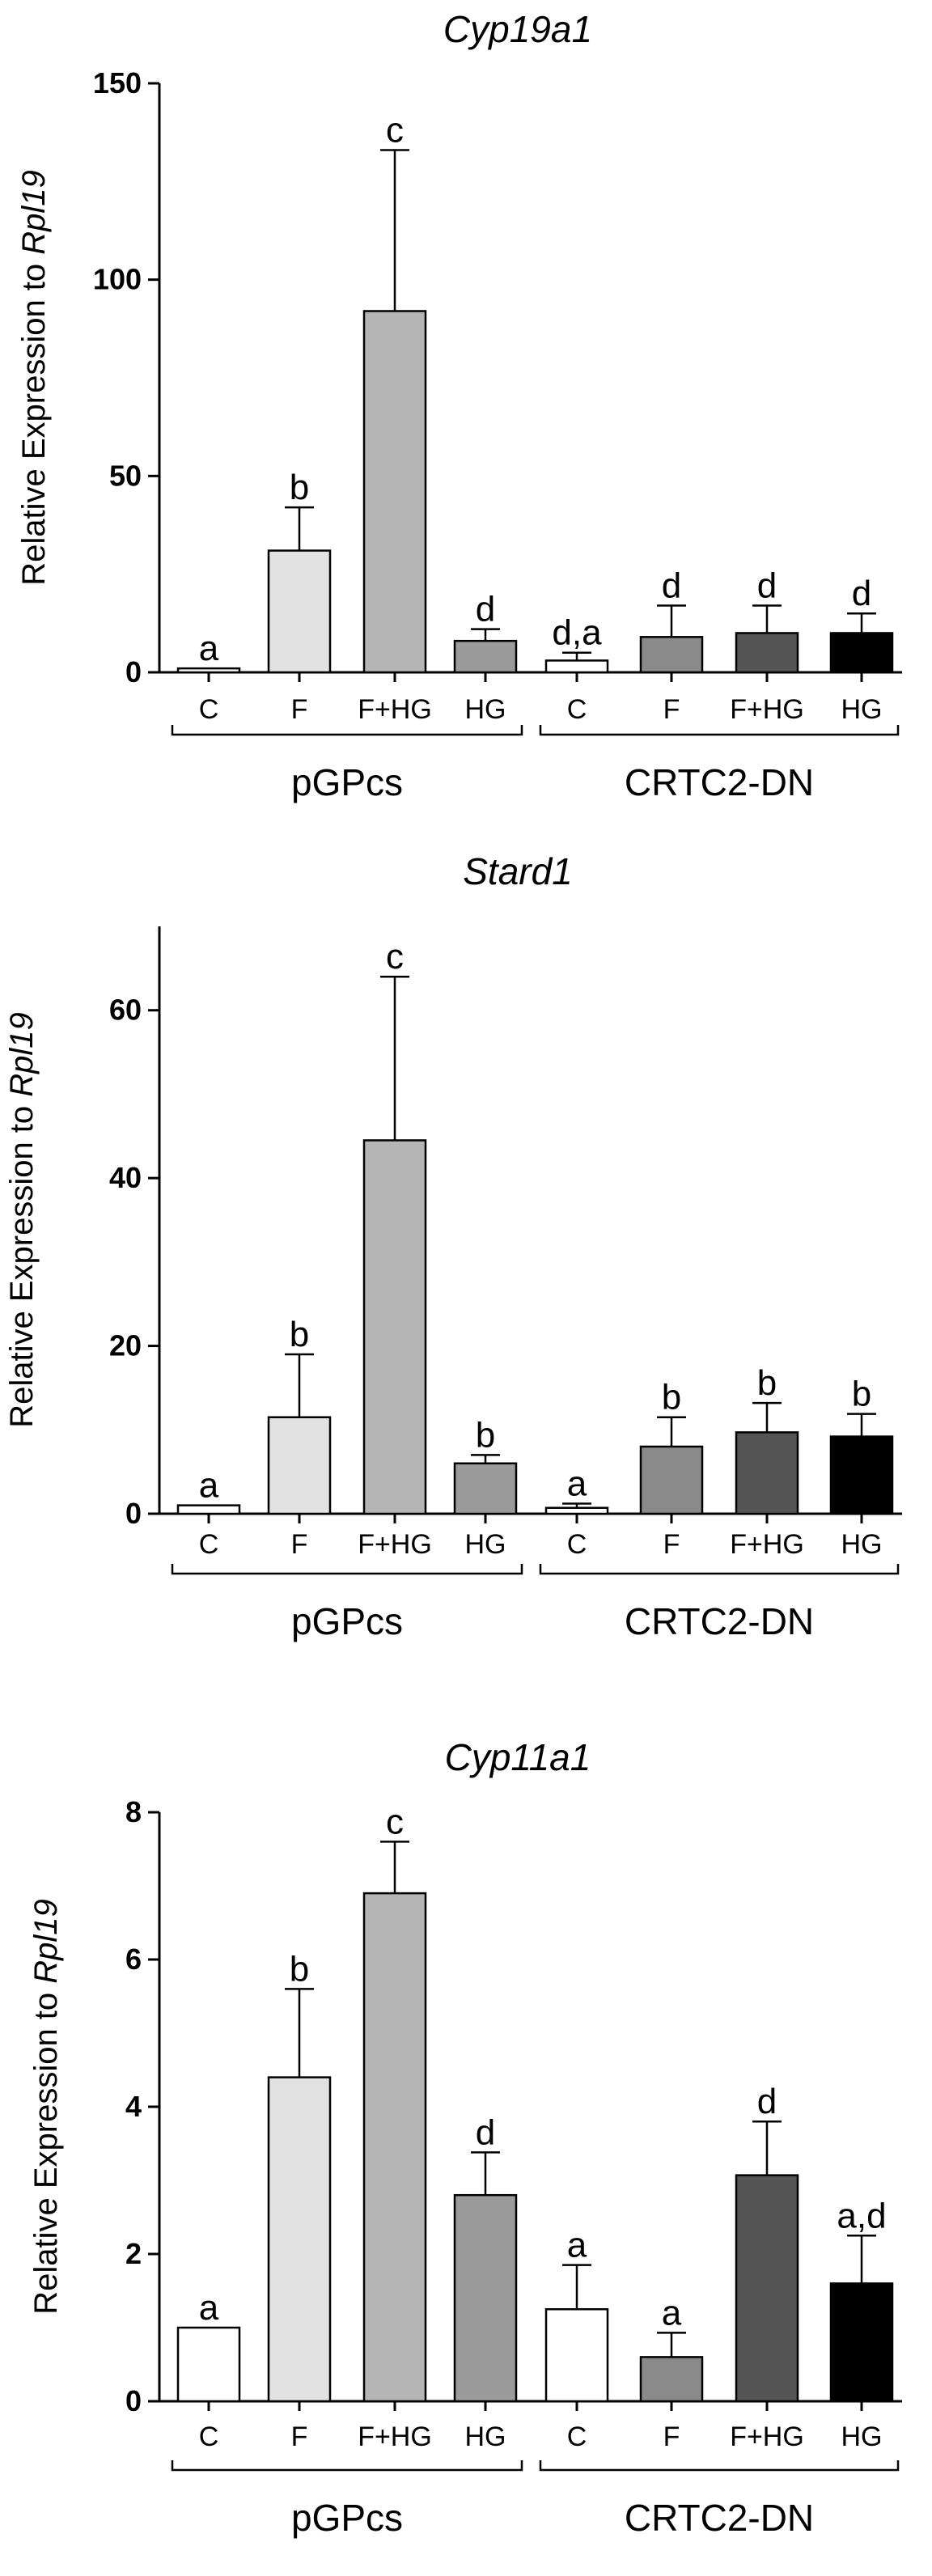 Image resolution: width=932 pixels, height=2576 pixels. What do you see at coordinates (133, 1811) in the screenshot?
I see `y-tick-label: 8` at bounding box center [133, 1811].